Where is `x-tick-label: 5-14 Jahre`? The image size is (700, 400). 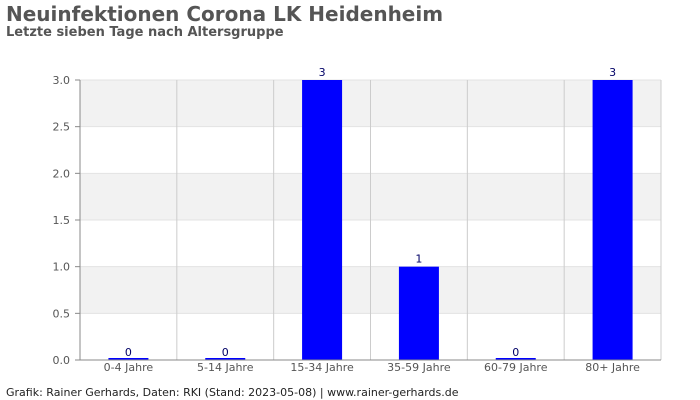 x-tick-label: 5-14 Jahre is located at coordinates (225, 367).